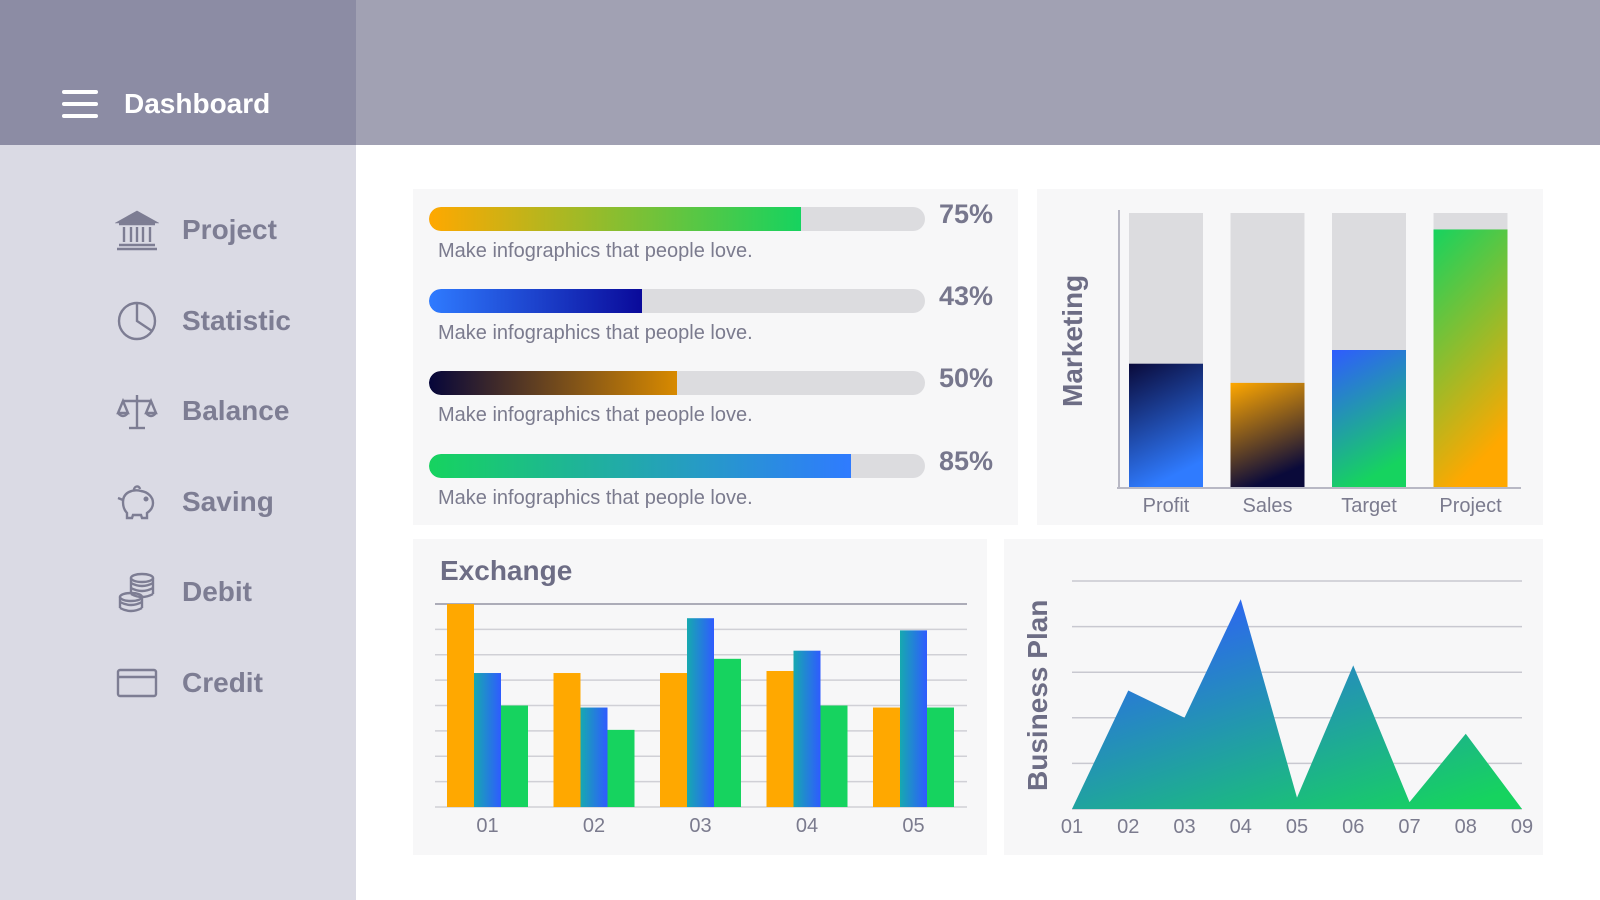 The height and width of the screenshot is (900, 1600). I want to click on x-tick-label: 08, so click(1466, 827).